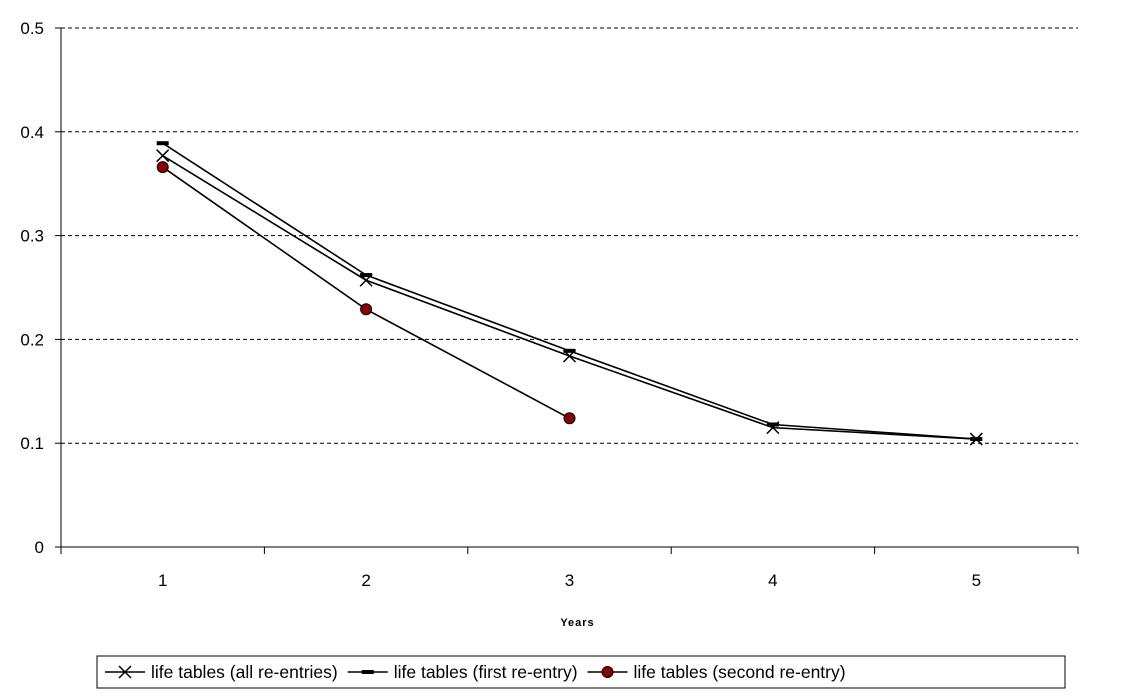  Describe the element at coordinates (486, 672) in the screenshot. I see `legend-label: life tables (first re-entry)` at that location.